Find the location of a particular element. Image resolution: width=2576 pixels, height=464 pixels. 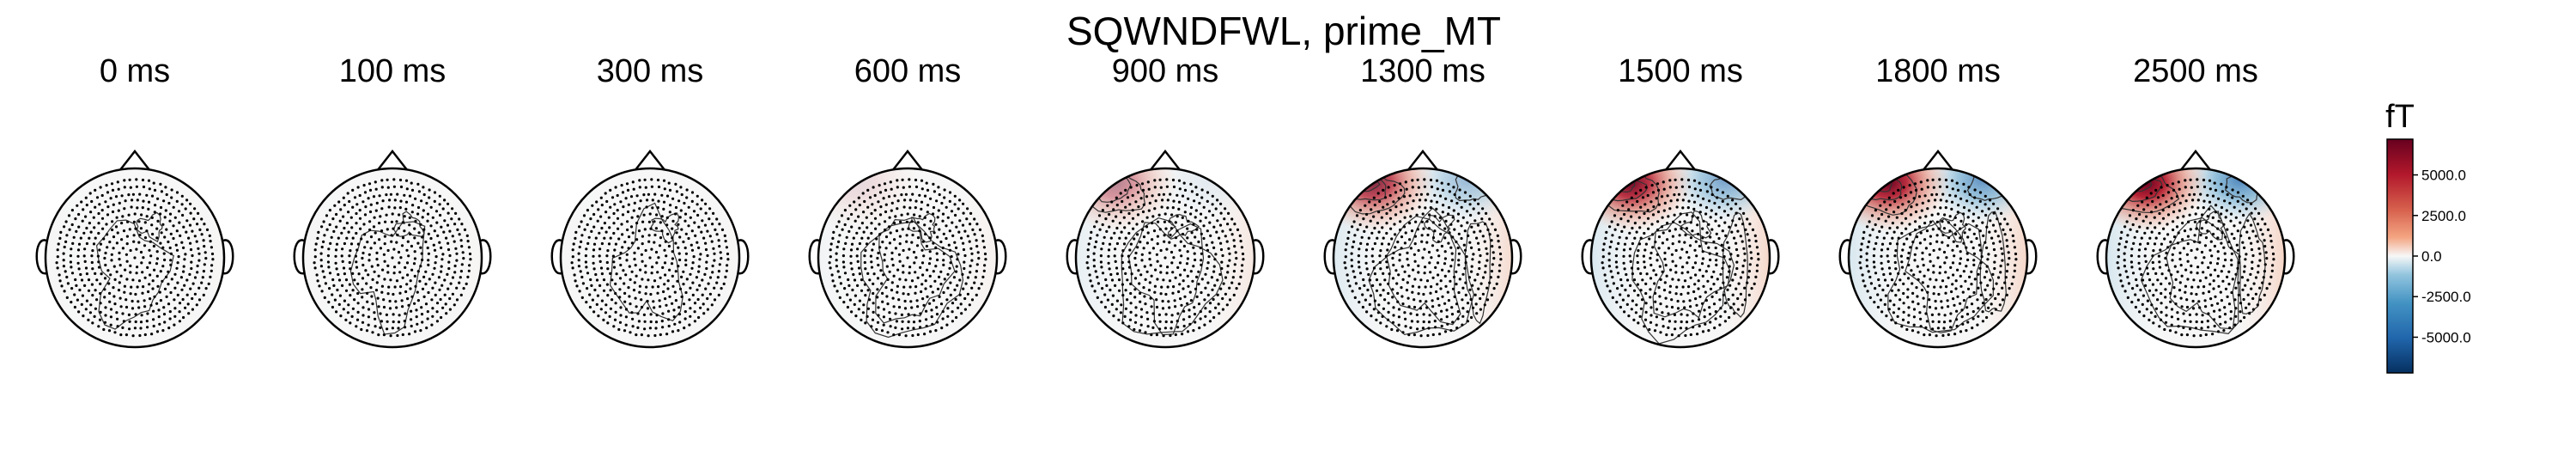

topomap-8: 2500 ms is located at coordinates (2195, 201).